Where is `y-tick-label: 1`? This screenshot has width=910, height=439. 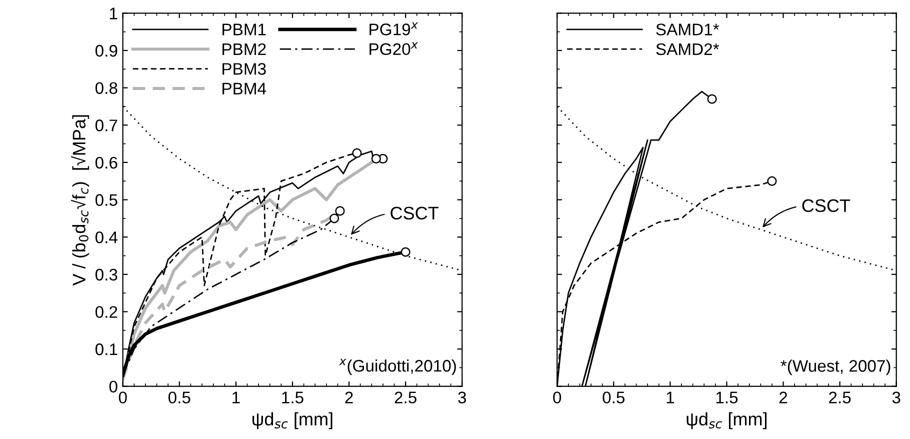
y-tick-label: 1 is located at coordinates (114, 14).